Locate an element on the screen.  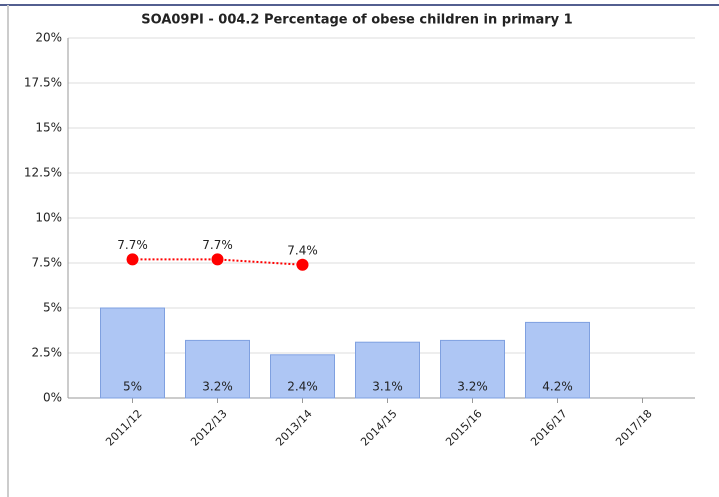
x-tick-label: 2015/16 is located at coordinates (464, 428).